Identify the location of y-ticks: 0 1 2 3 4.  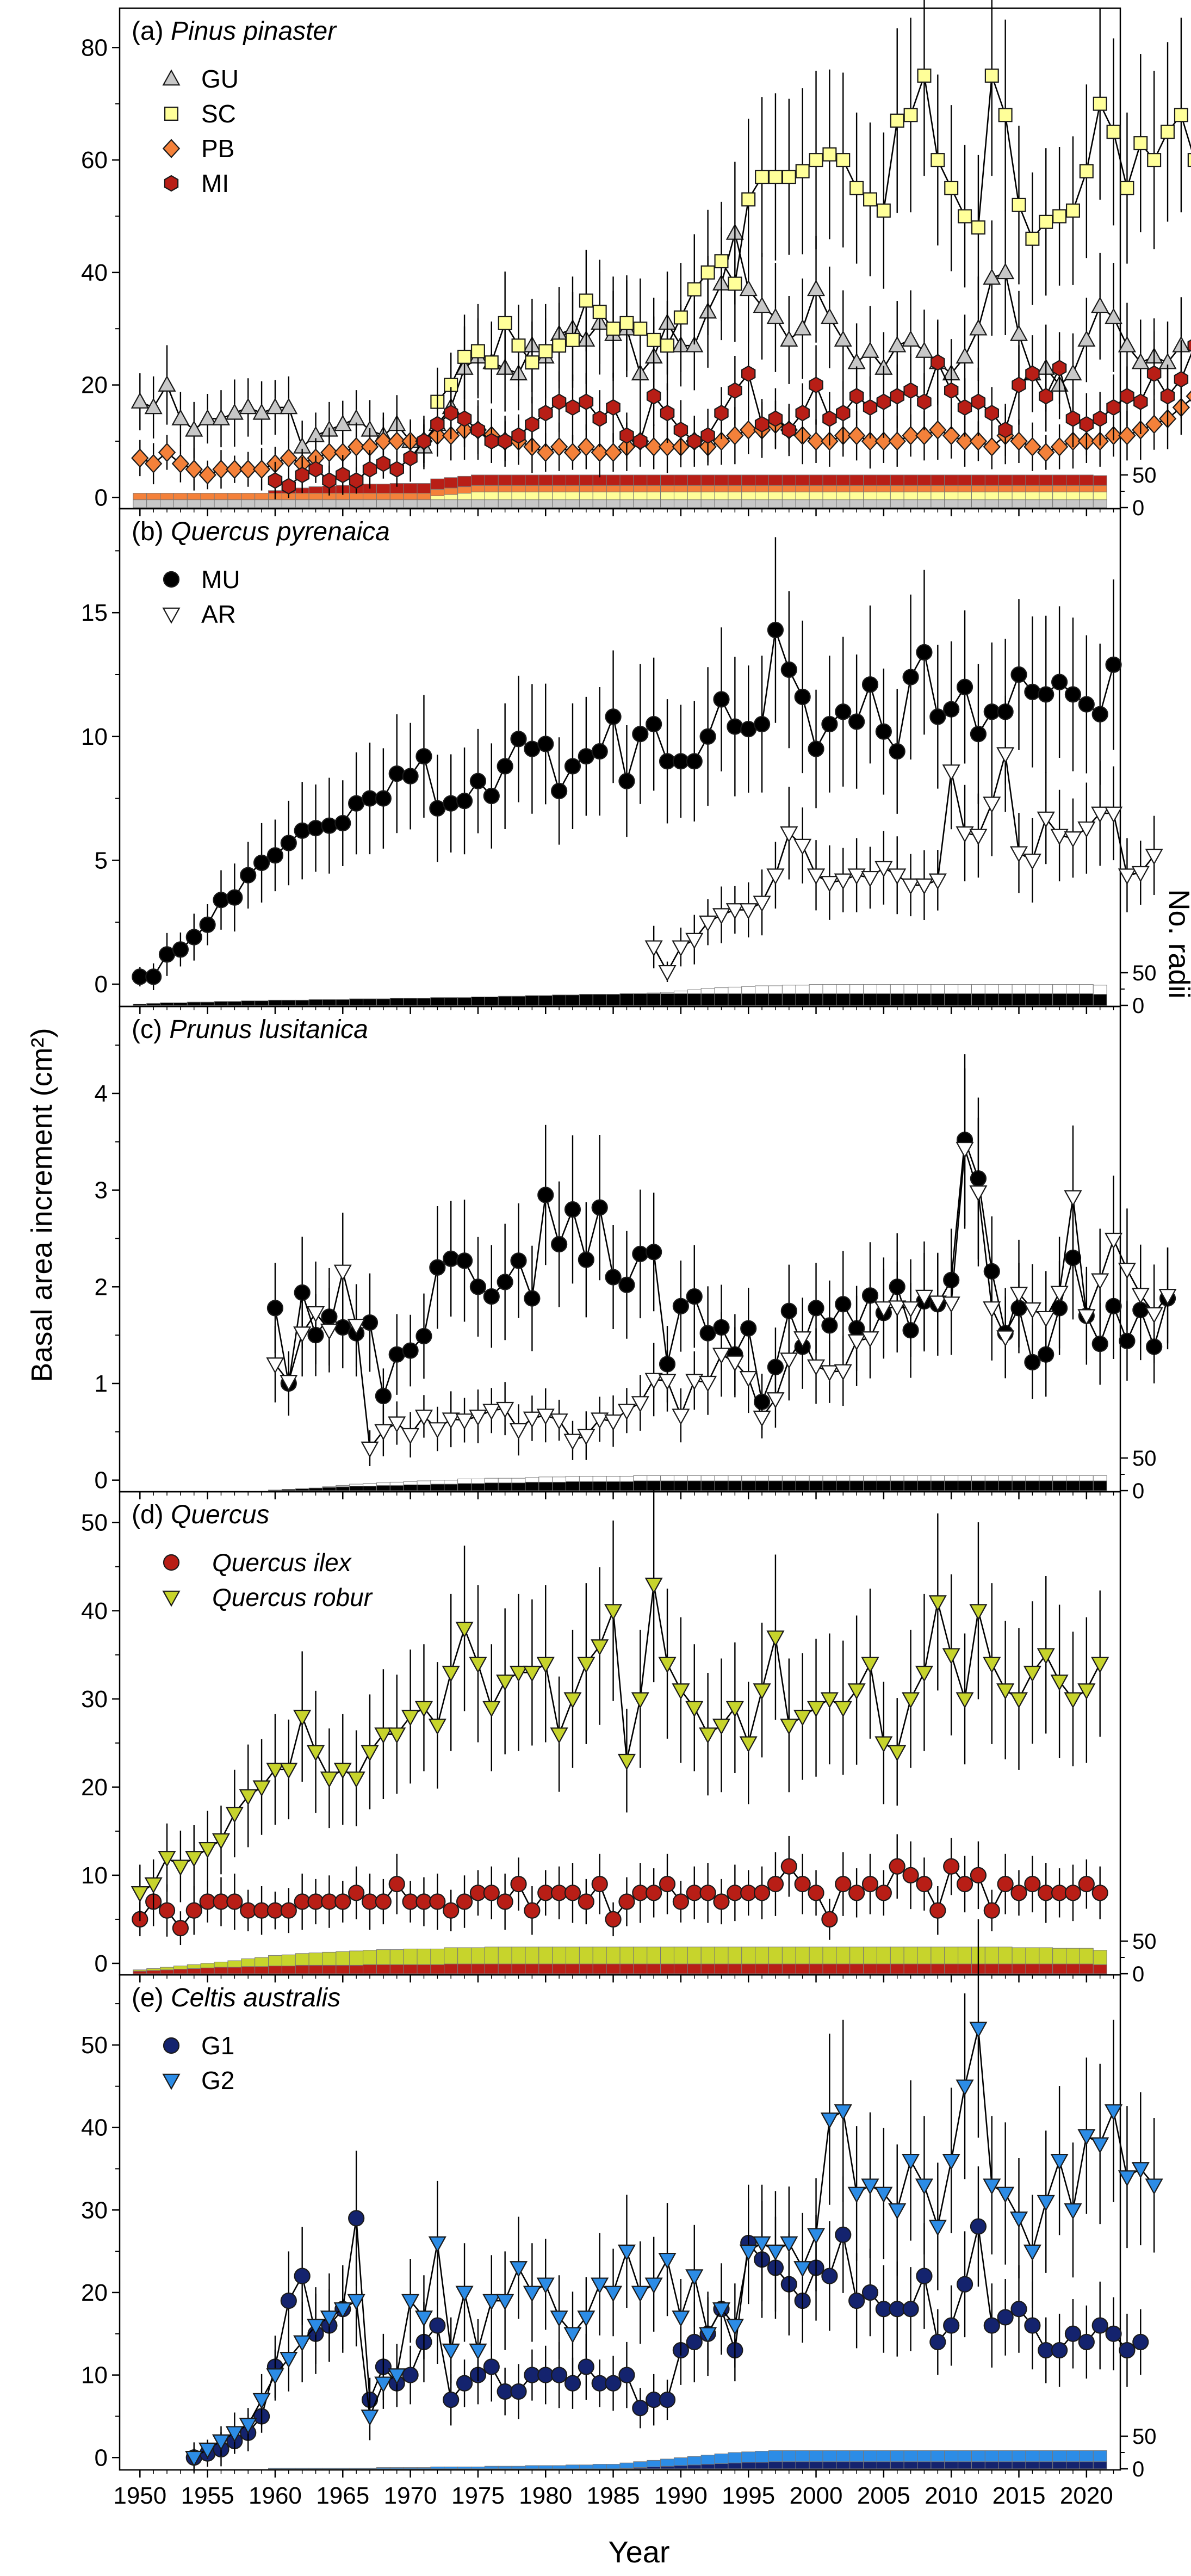
(108, 1270).